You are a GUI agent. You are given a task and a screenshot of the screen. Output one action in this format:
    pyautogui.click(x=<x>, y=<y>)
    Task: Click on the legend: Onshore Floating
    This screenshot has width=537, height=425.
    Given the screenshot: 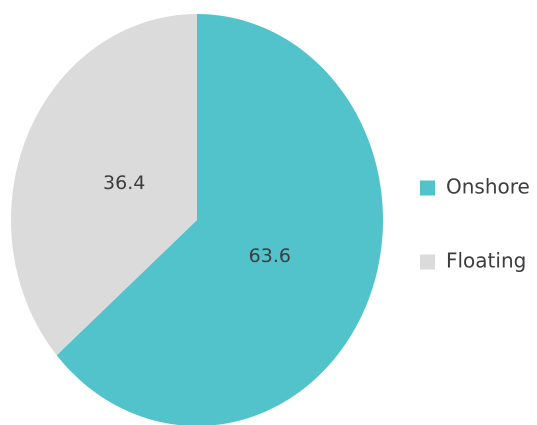 What is the action you would take?
    pyautogui.click(x=475, y=224)
    